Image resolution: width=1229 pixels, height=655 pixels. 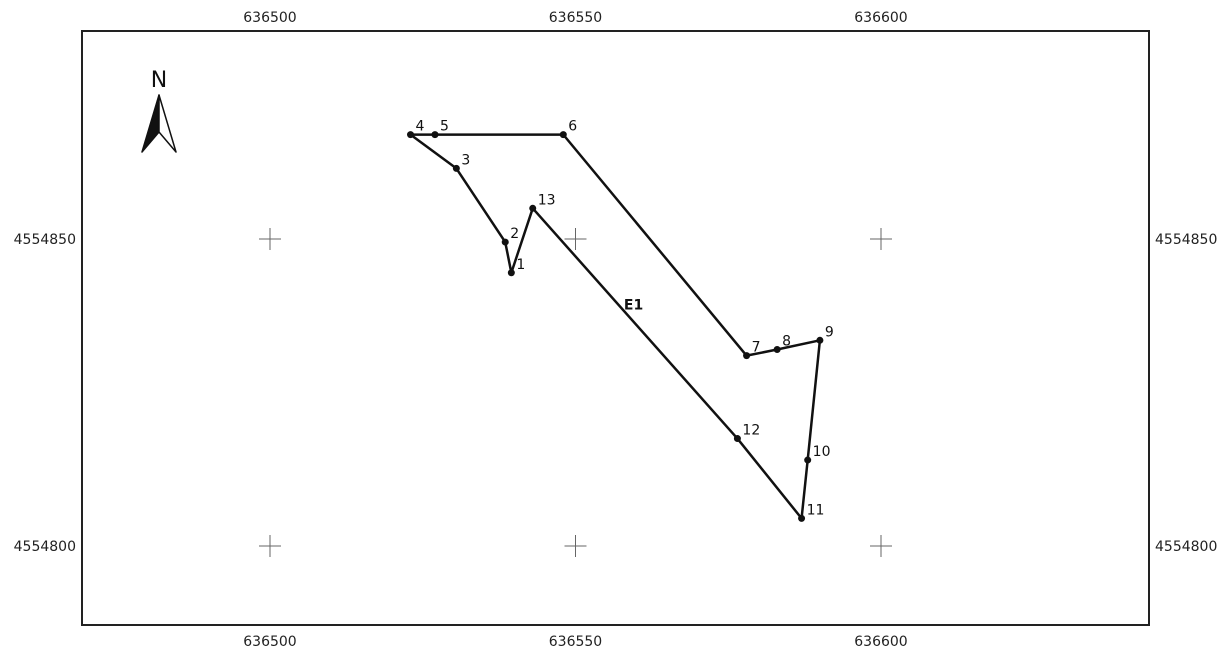 I want to click on parcel-vertex-label: 13, so click(x=547, y=200).